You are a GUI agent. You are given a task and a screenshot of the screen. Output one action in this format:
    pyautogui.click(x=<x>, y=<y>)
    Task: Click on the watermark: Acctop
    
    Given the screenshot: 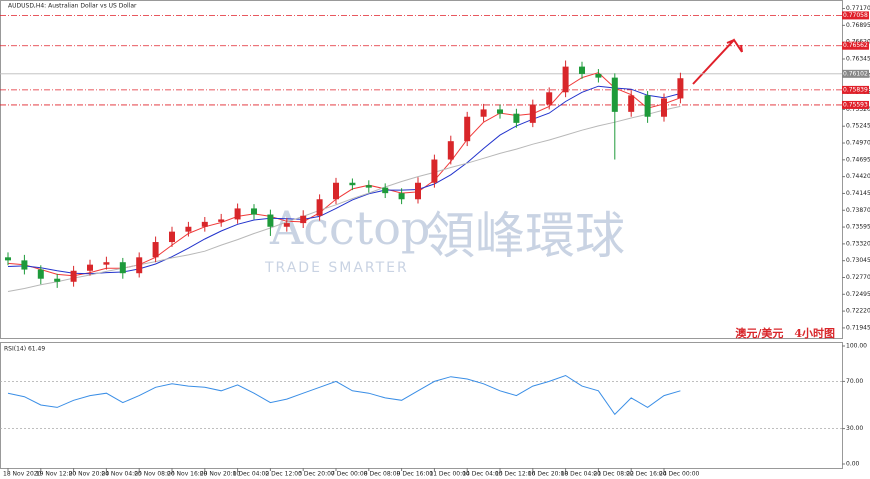 What is the action you would take?
    pyautogui.click(x=349, y=228)
    